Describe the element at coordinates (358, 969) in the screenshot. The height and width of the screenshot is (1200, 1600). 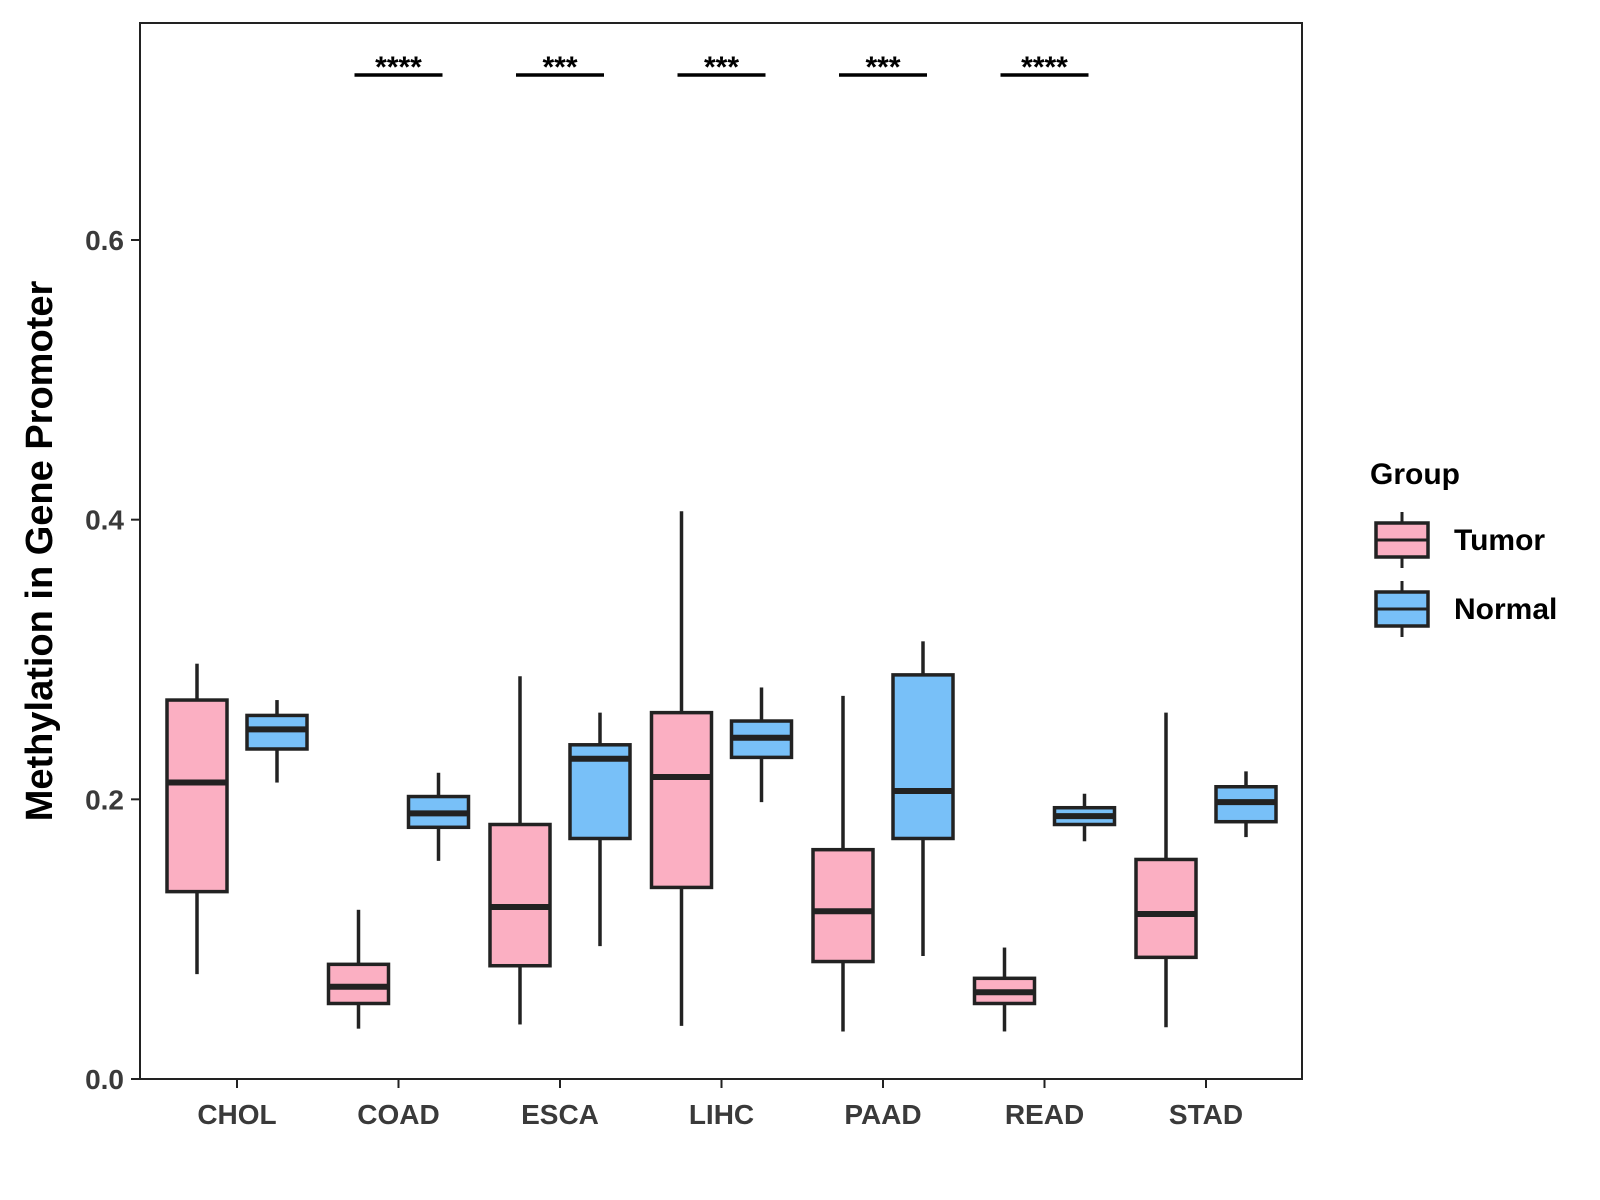
I see `box-tumor-coad` at that location.